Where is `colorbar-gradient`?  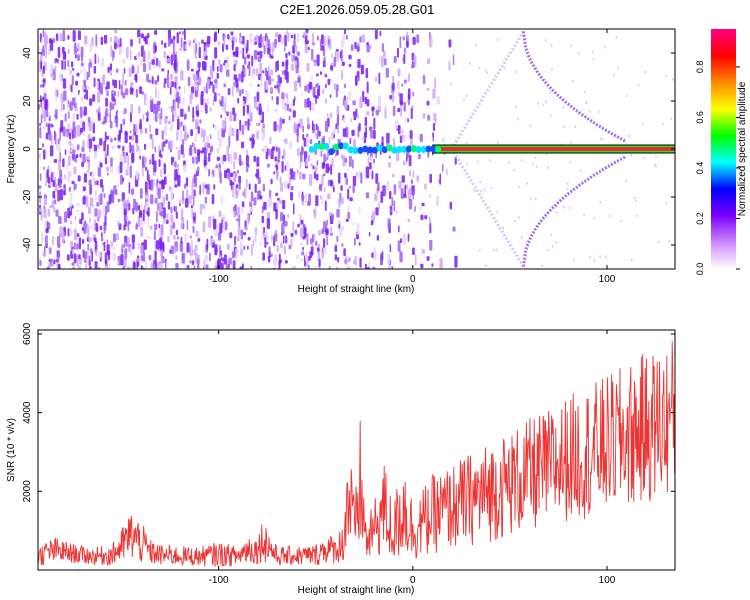
colorbar-gradient is located at coordinates (723, 149).